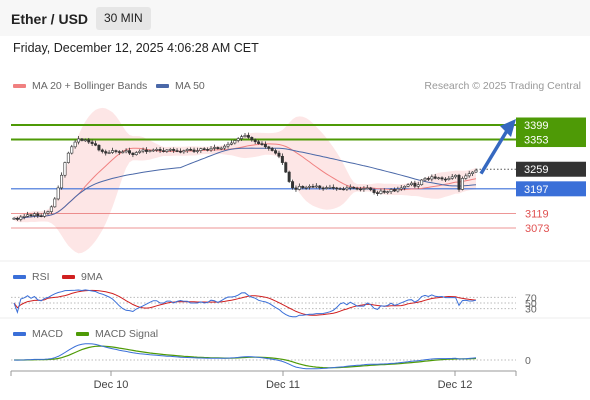  What do you see at coordinates (80, 86) in the screenshot?
I see `legend-ma20: MA 20 + Bollinger Bands` at bounding box center [80, 86].